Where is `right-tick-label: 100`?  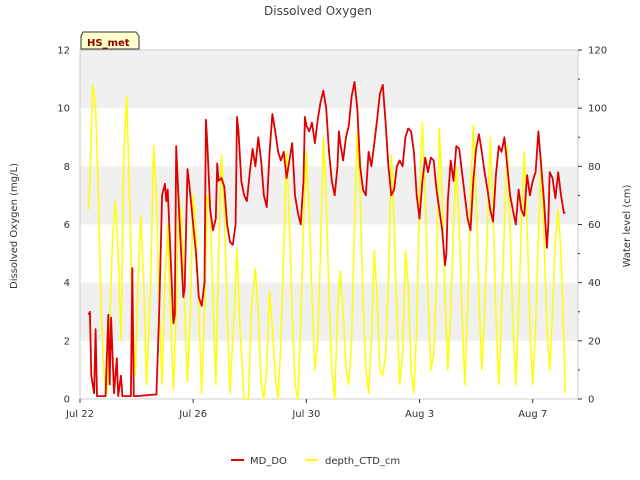 right-tick-label: 100 is located at coordinates (597, 109).